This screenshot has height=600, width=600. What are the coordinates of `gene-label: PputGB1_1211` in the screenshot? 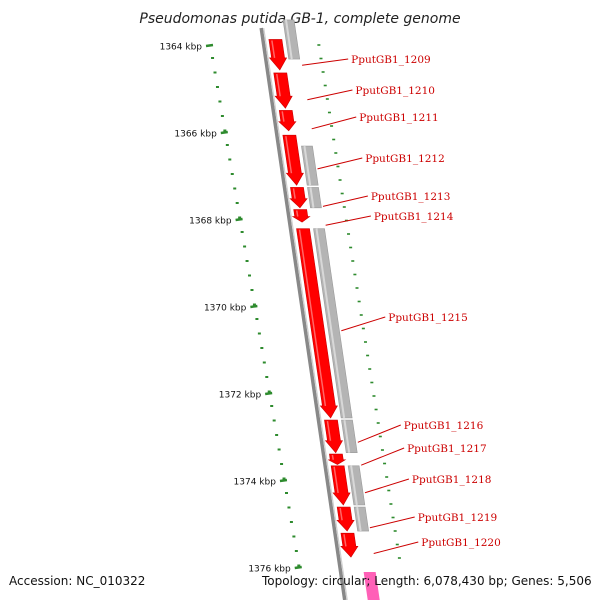 It's located at (399, 118).